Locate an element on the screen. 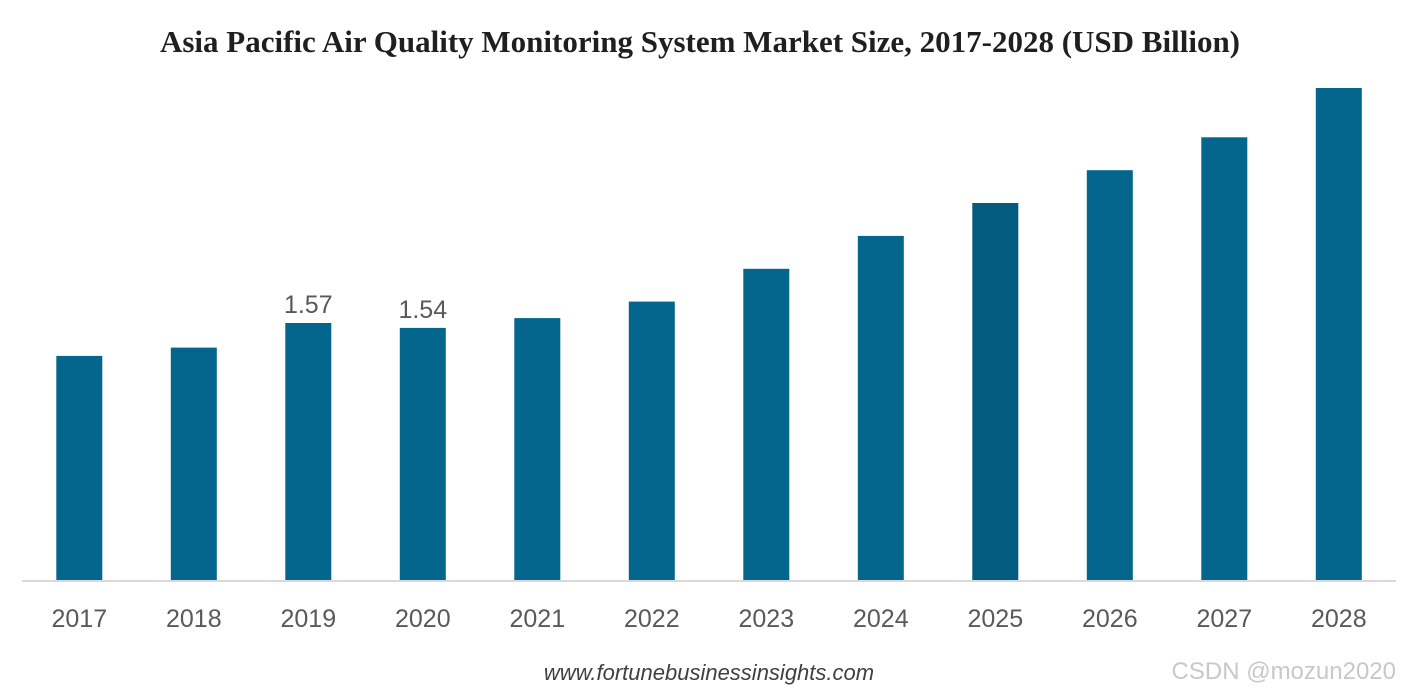 Image resolution: width=1401 pixels, height=697 pixels. bar-2021 is located at coordinates (537, 449).